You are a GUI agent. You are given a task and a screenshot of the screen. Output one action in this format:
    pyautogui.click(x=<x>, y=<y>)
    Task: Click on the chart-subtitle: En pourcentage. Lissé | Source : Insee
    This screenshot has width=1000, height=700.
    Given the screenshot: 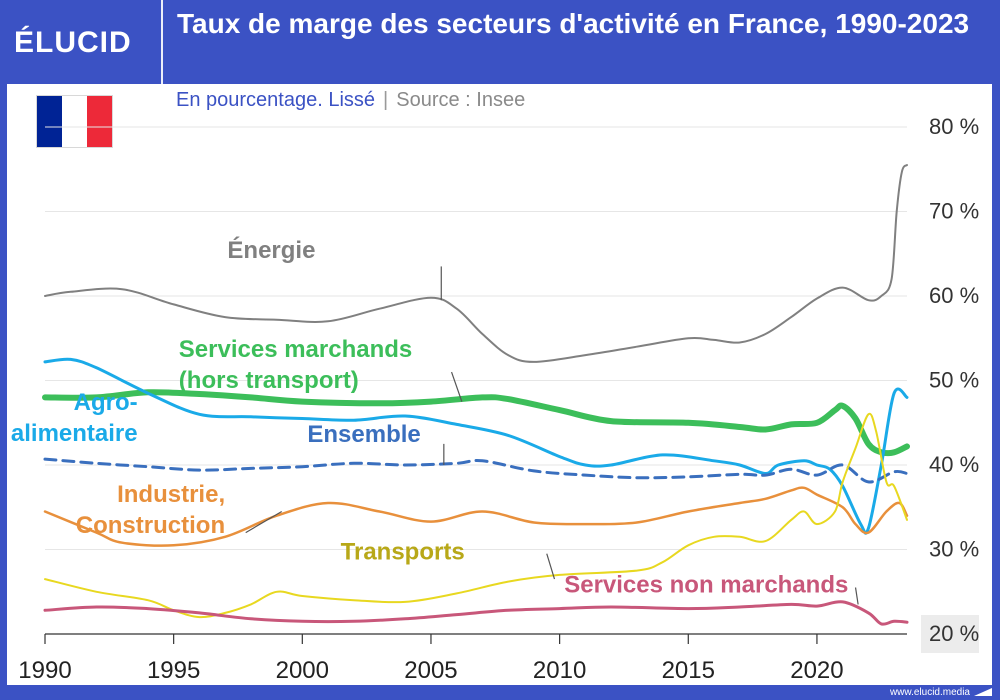 What is the action you would take?
    pyautogui.click(x=350, y=100)
    